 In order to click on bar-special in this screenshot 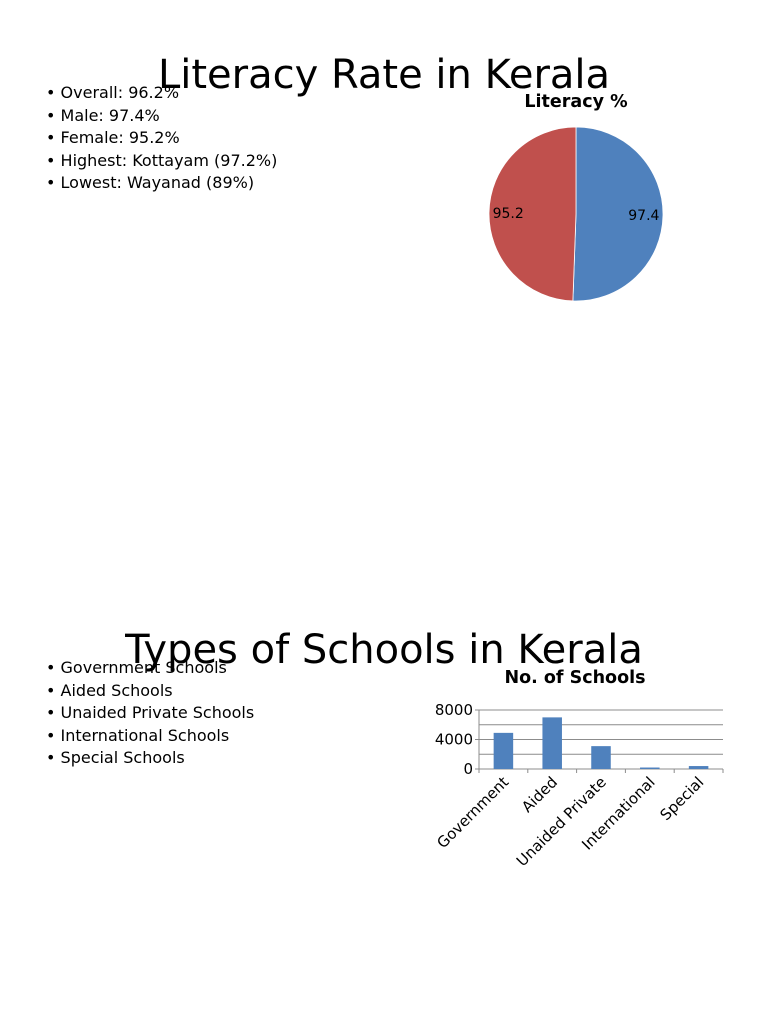, I will do `click(698, 767)`.